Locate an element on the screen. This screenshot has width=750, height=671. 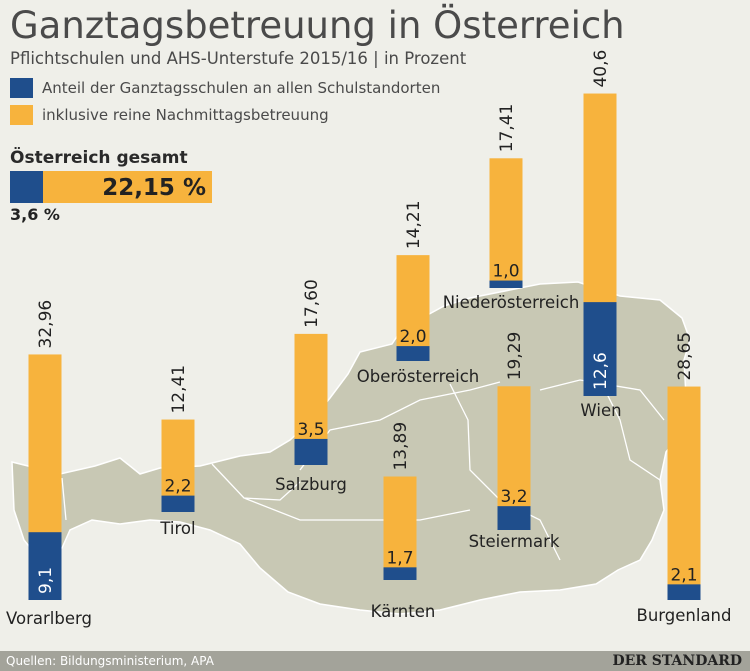
bar-share-niederoesterreich is located at coordinates (506, 284).